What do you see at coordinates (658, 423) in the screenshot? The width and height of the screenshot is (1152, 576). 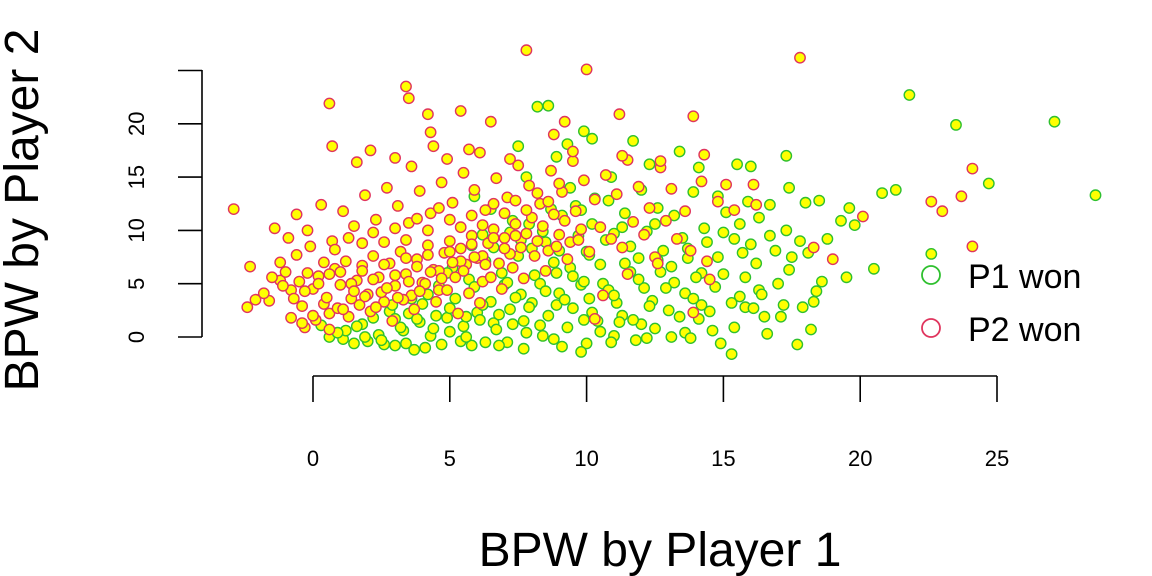 I see `x-axis: 0 5 10 15 20 25` at bounding box center [658, 423].